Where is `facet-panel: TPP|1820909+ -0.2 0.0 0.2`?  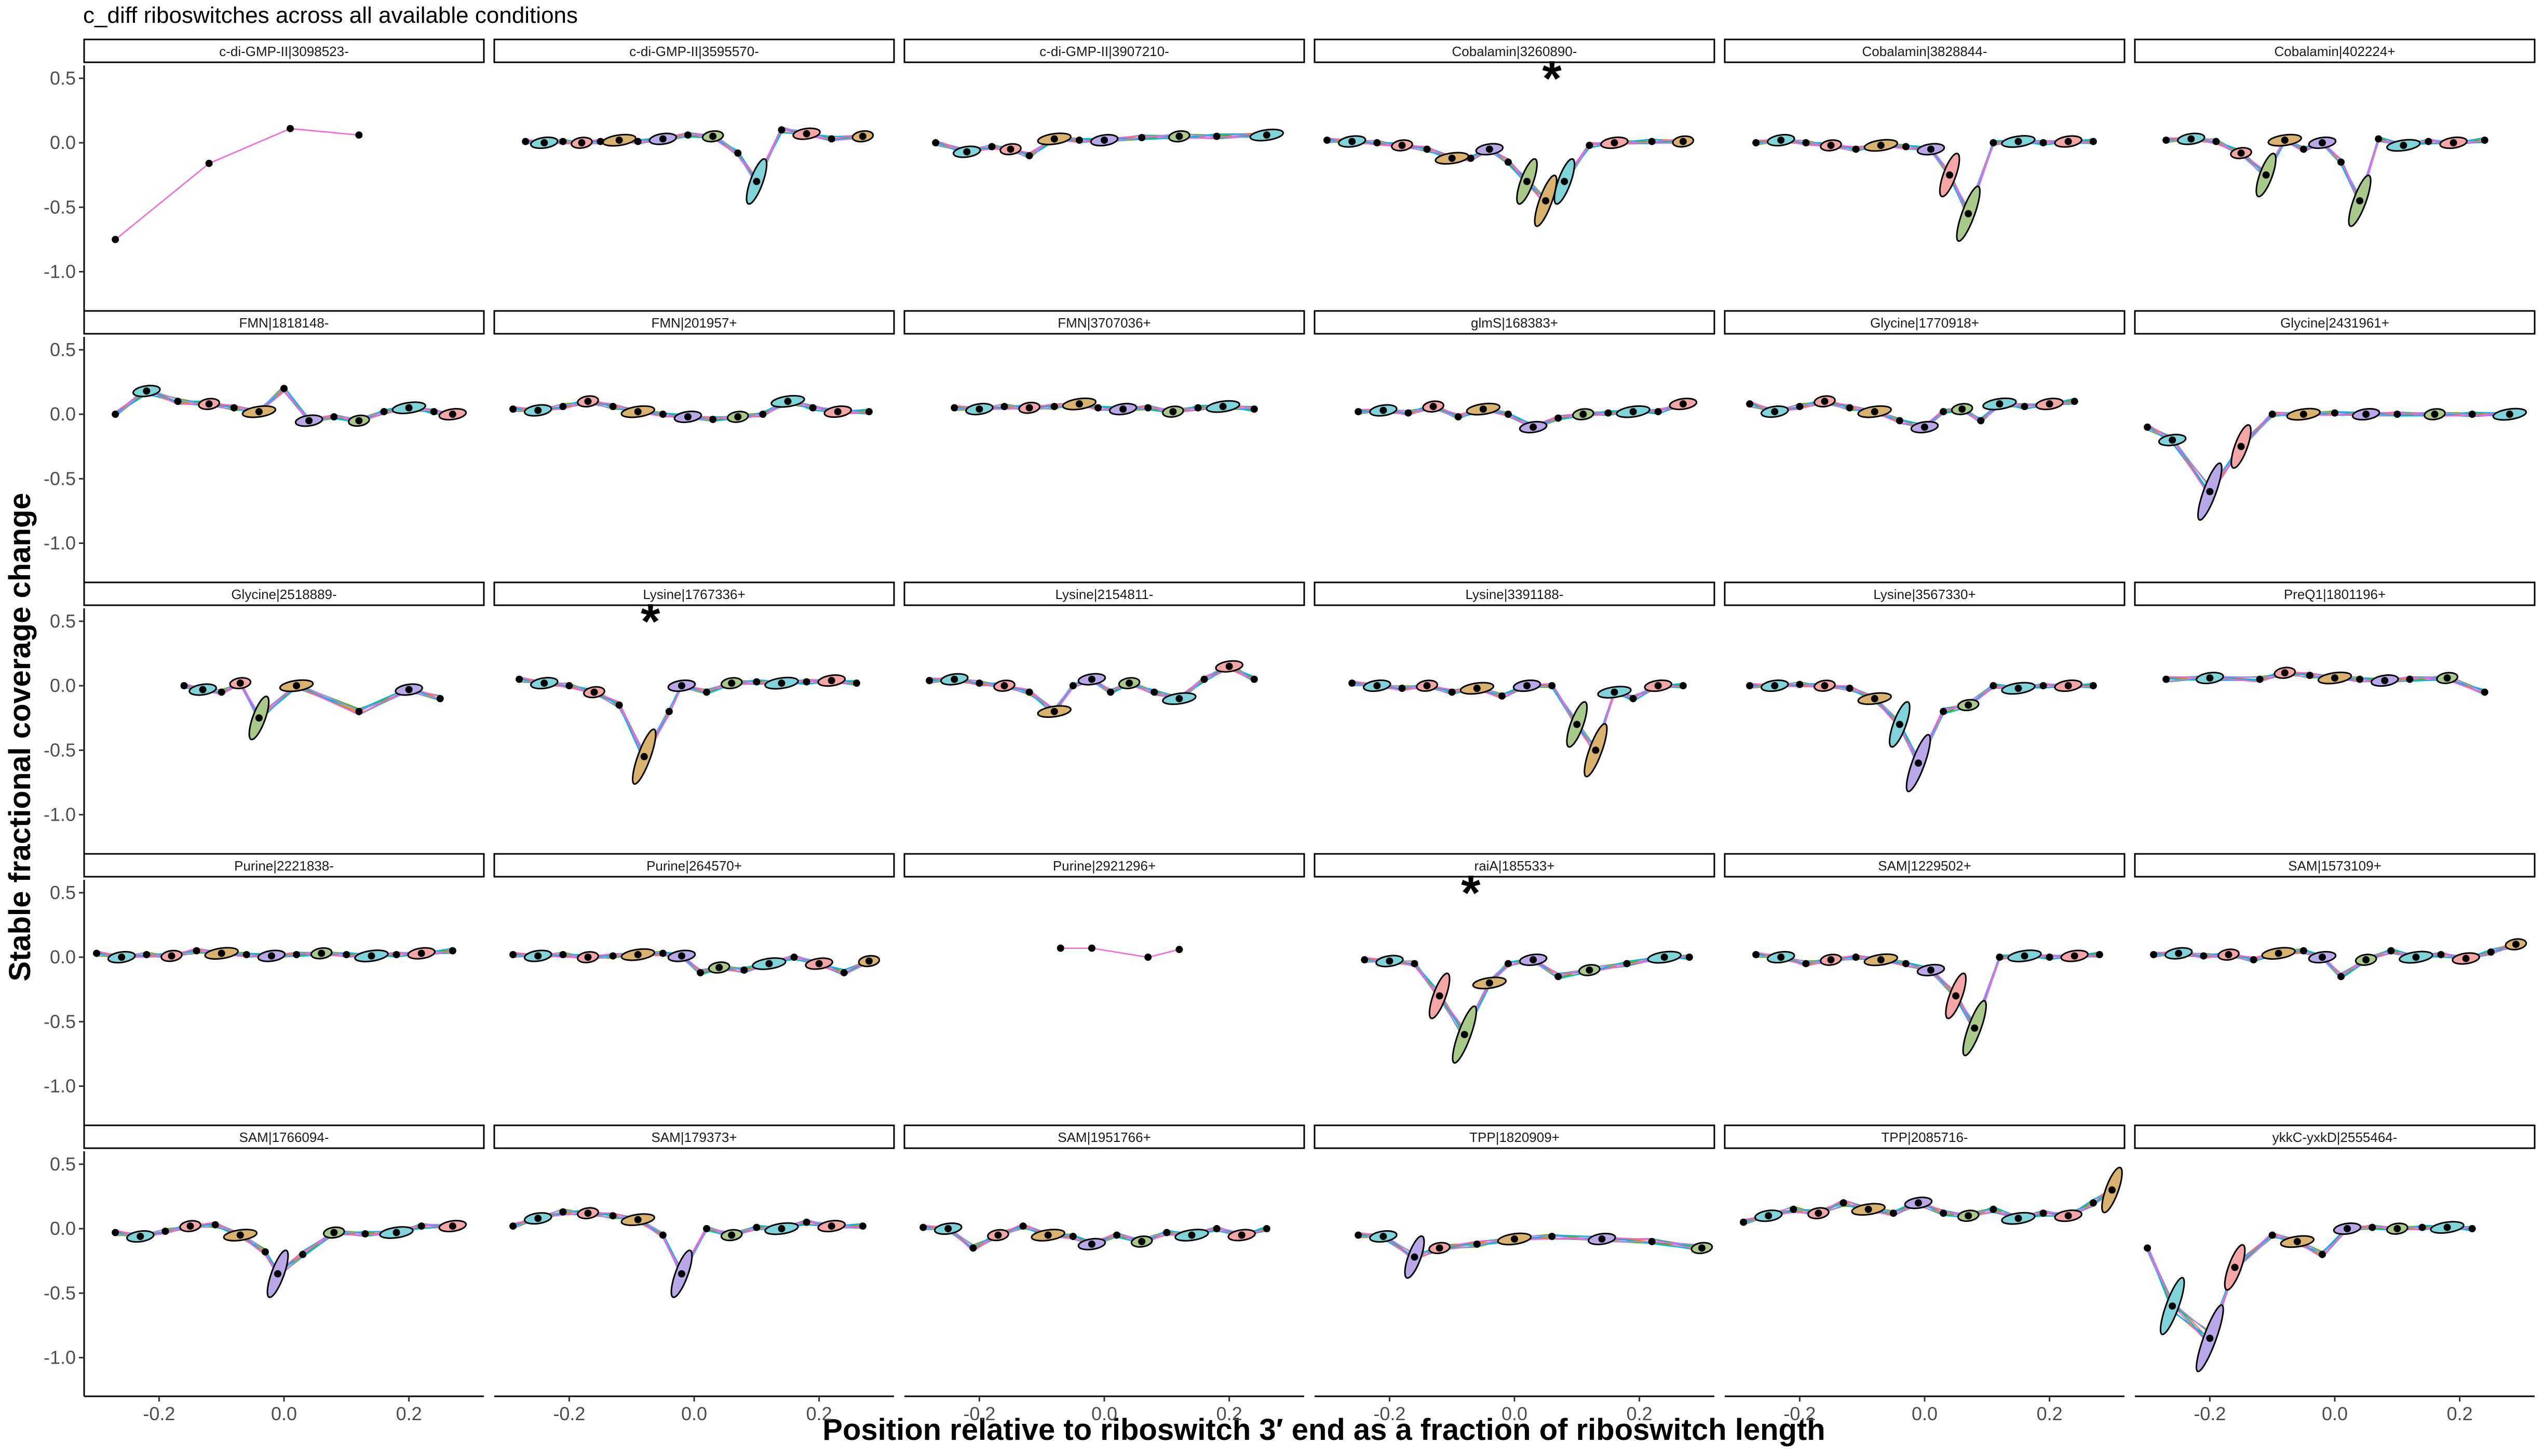
facet-panel: TPP|1820909+ -0.2 0.0 0.2 is located at coordinates (1514, 1274).